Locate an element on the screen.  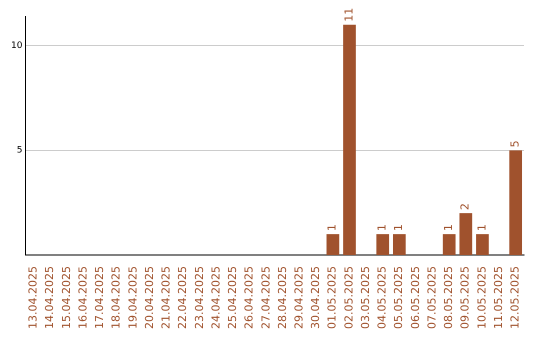
data-label: 11 is located at coordinates (349, 15).